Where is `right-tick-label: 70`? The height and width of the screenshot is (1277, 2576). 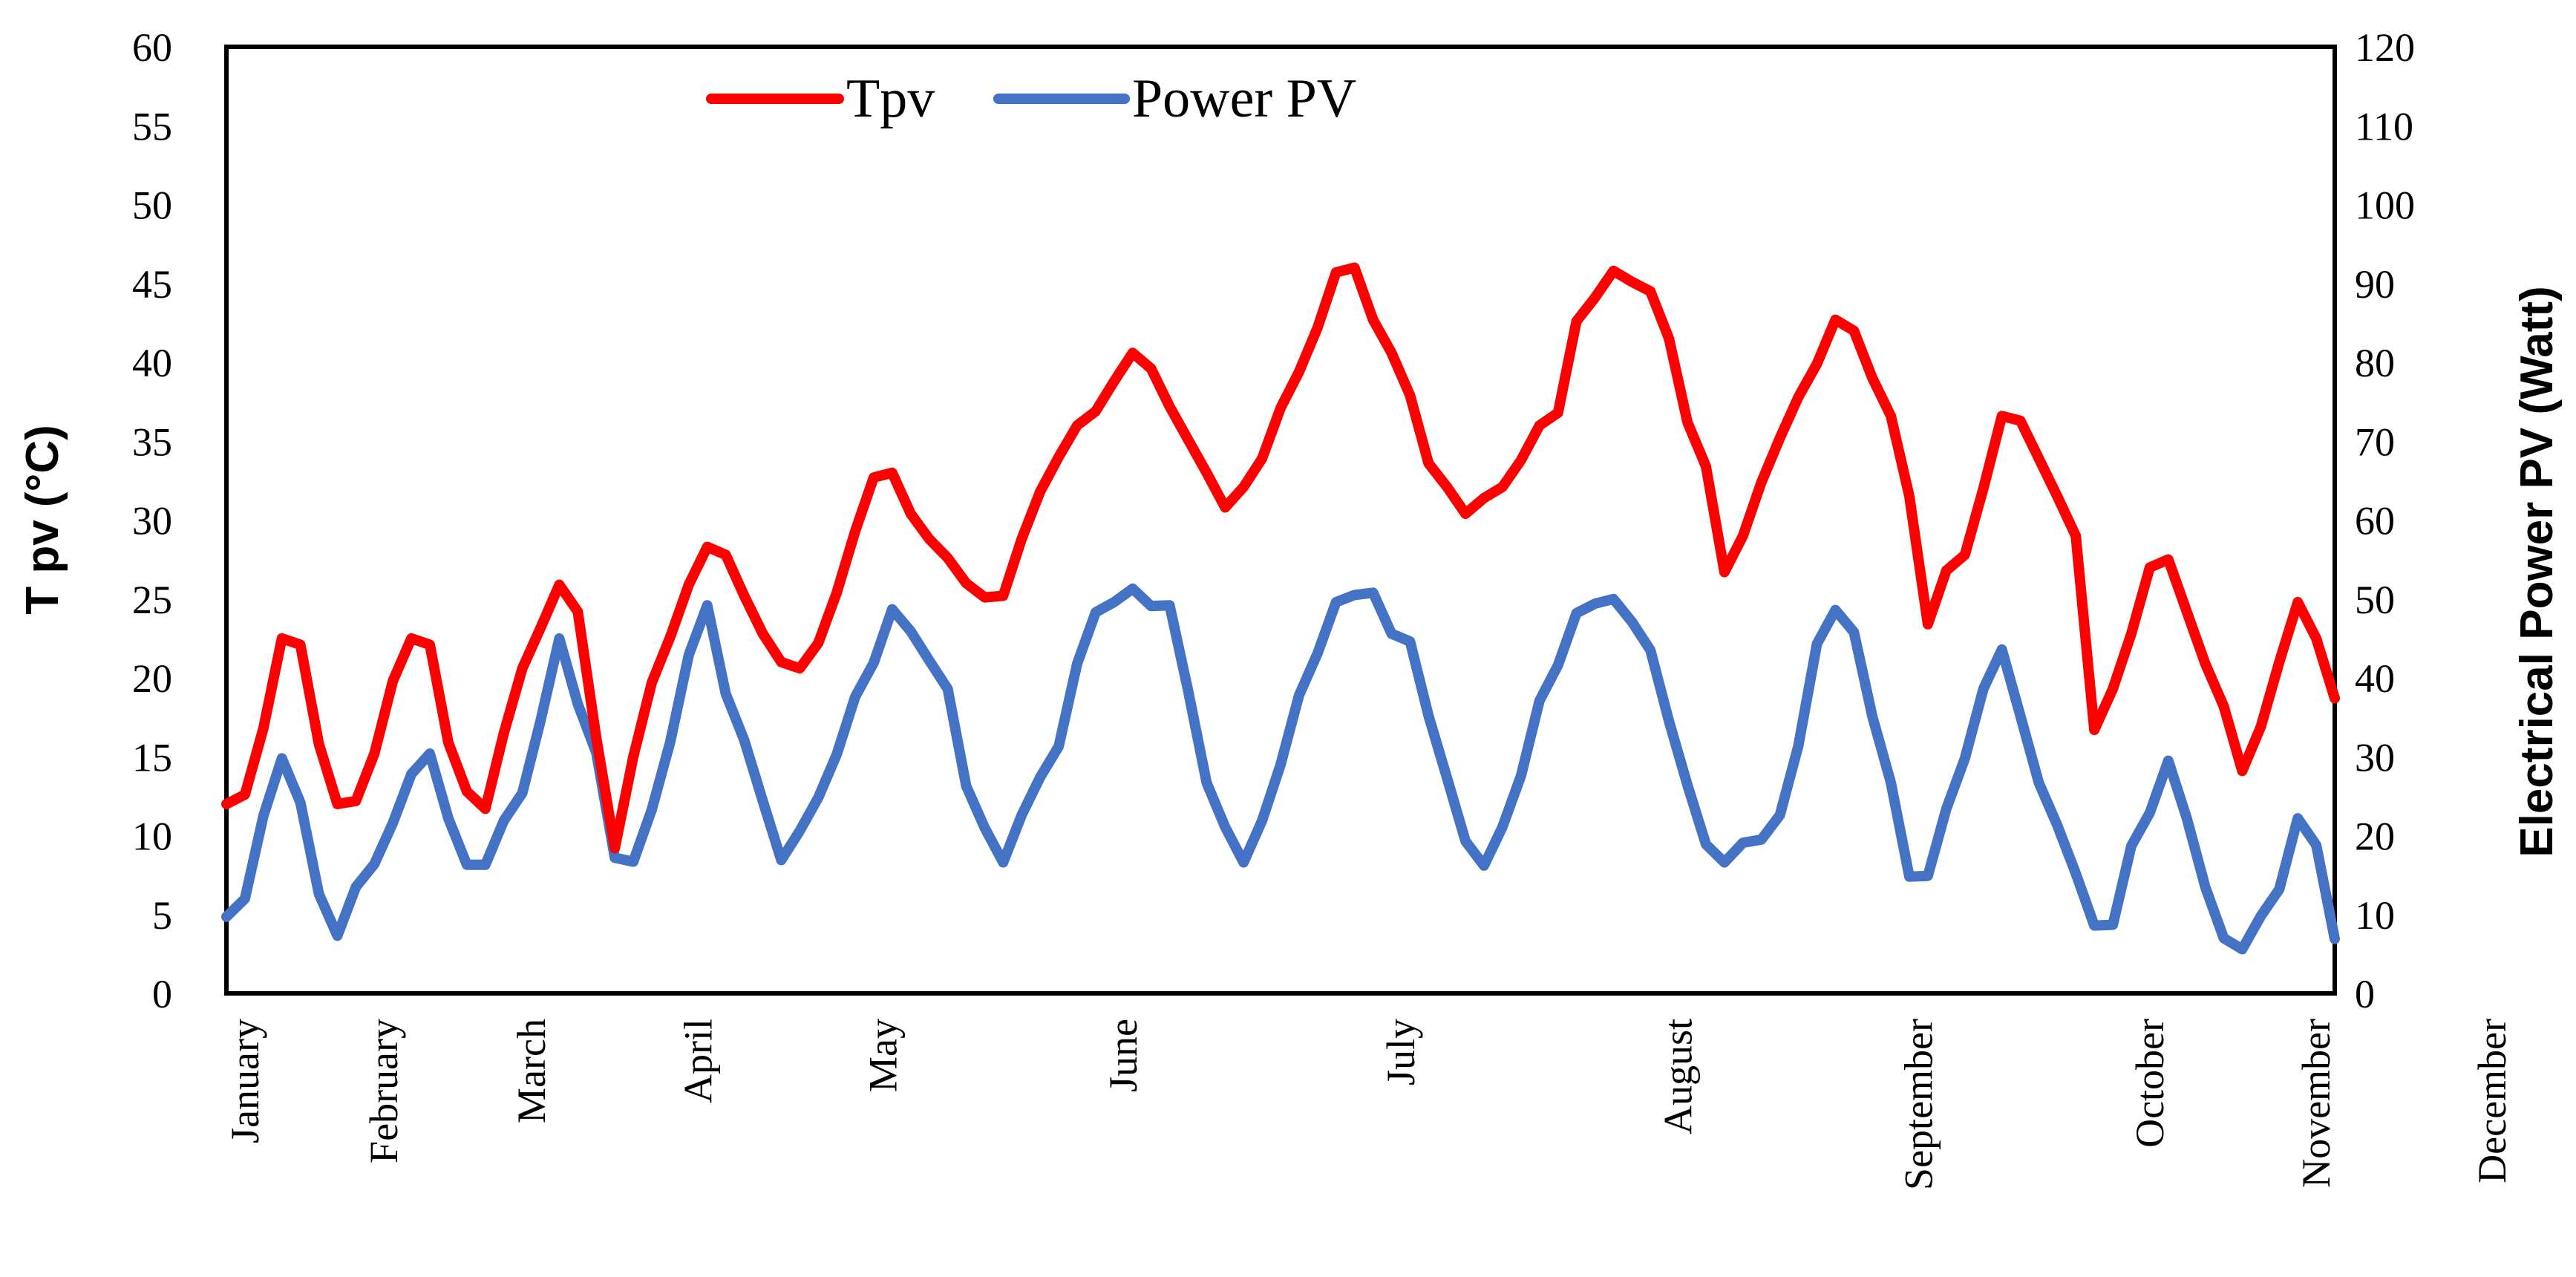 right-tick-label: 70 is located at coordinates (2375, 441).